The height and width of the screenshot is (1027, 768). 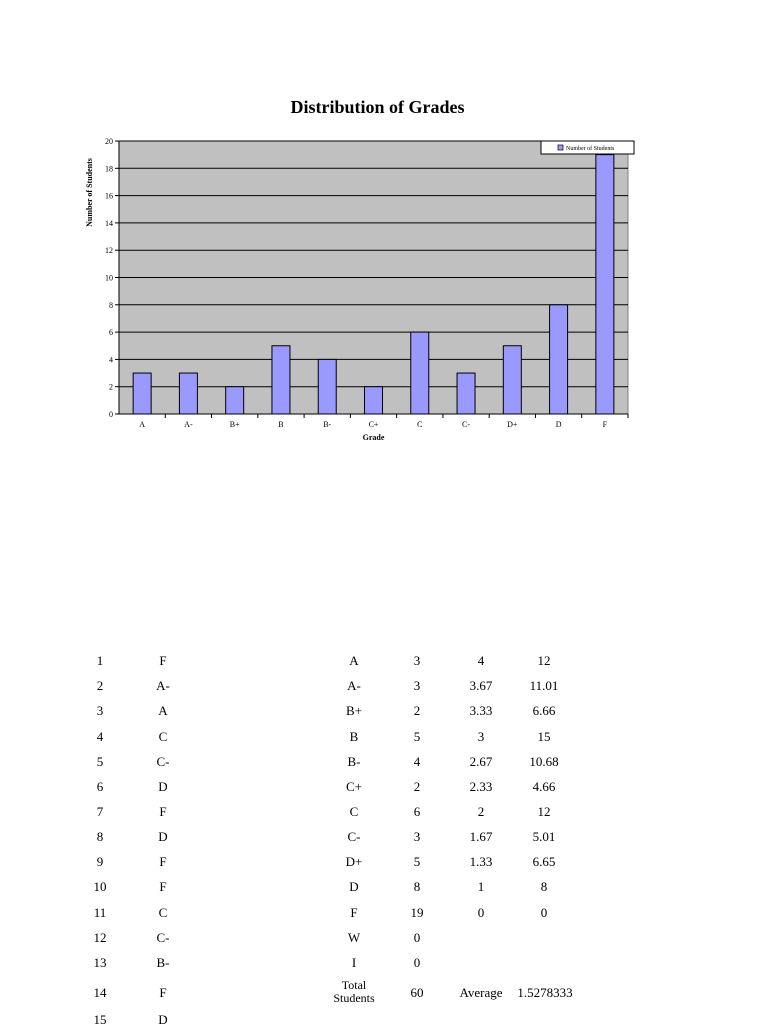 I want to click on summary-count: 4, so click(x=417, y=761).